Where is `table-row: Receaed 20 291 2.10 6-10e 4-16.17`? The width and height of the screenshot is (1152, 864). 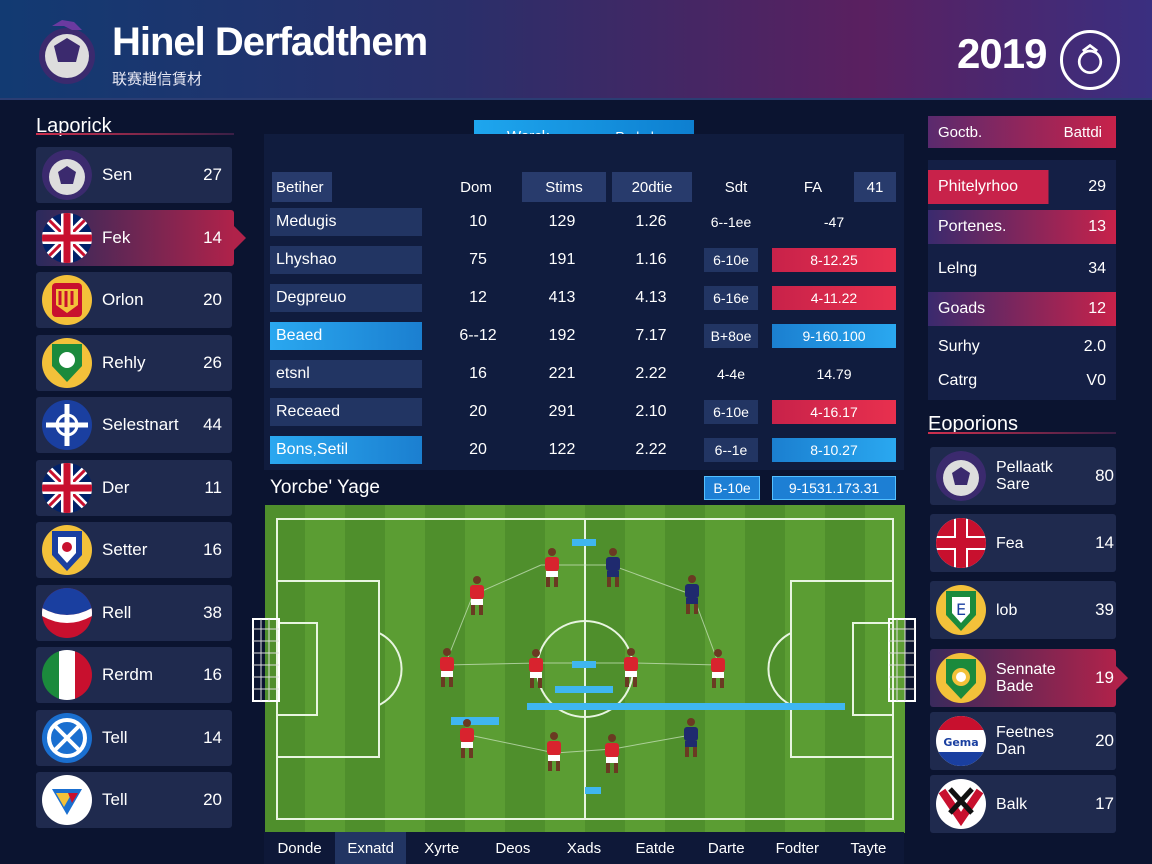
table-row: Receaed 20 291 2.10 6-10e 4-16.17 is located at coordinates (585, 413).